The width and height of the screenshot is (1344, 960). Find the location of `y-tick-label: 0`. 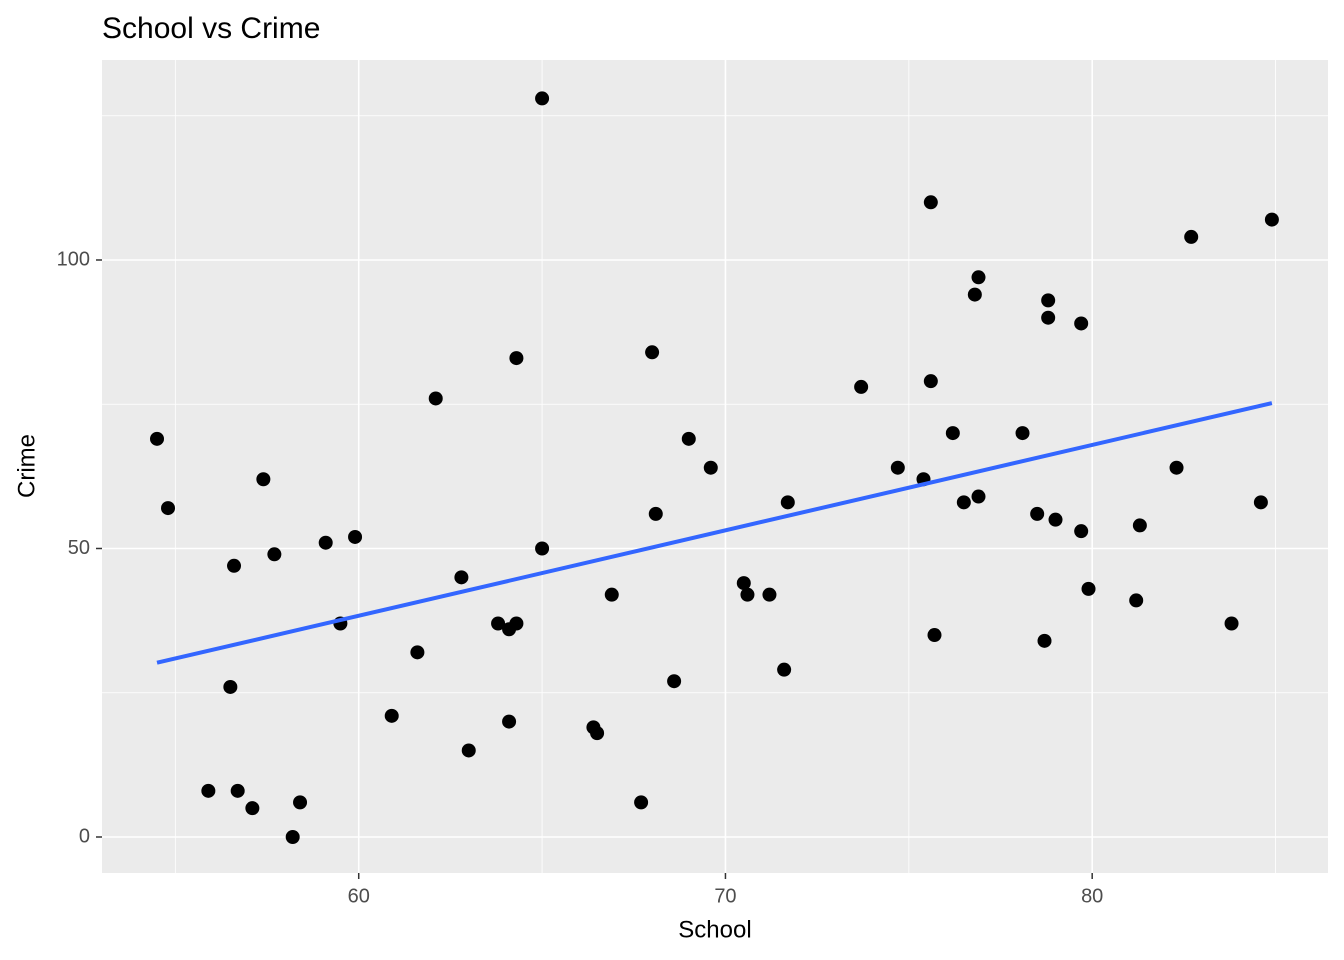

y-tick-label: 0 is located at coordinates (84, 836).